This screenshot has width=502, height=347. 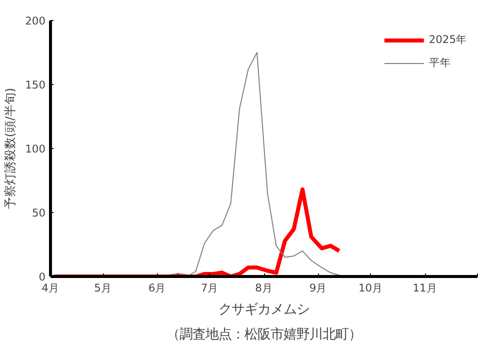 What do you see at coordinates (157, 288) in the screenshot?
I see `x-tick-label: 6月` at bounding box center [157, 288].